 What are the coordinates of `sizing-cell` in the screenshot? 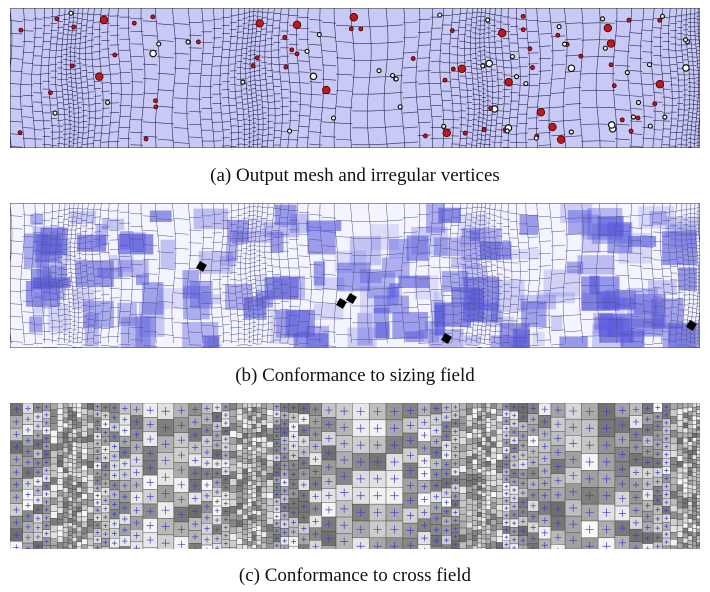 It's located at (211, 342).